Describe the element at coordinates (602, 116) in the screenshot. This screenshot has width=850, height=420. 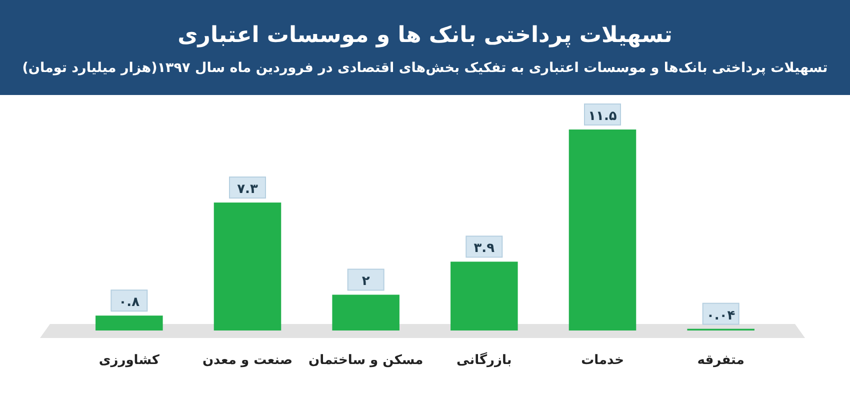
I see `data-label: ۱۱.۵` at that location.